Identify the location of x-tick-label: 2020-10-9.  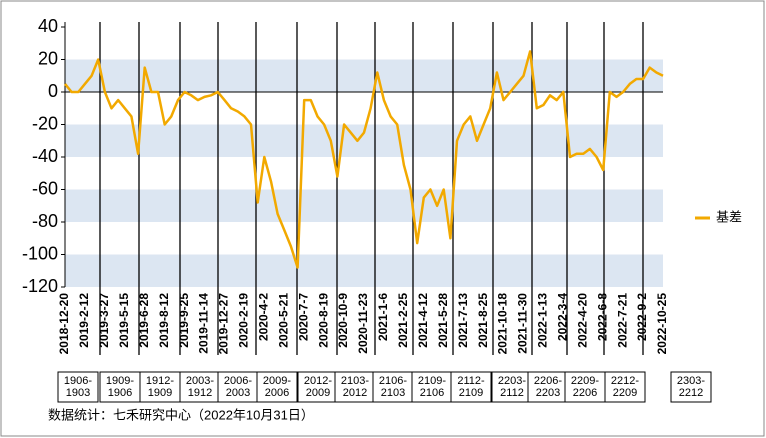
(343, 320).